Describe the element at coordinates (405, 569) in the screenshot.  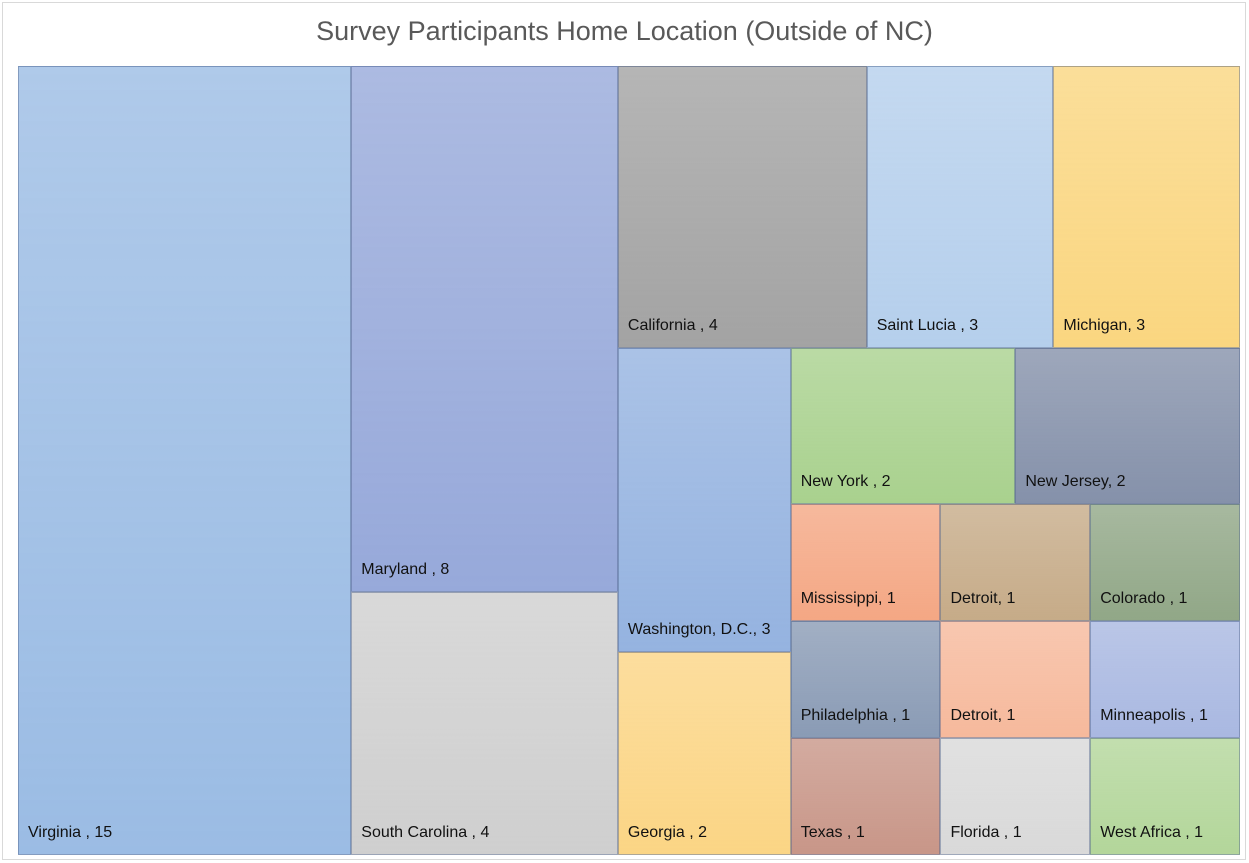
I see `cell-label: Maryland , 8` at that location.